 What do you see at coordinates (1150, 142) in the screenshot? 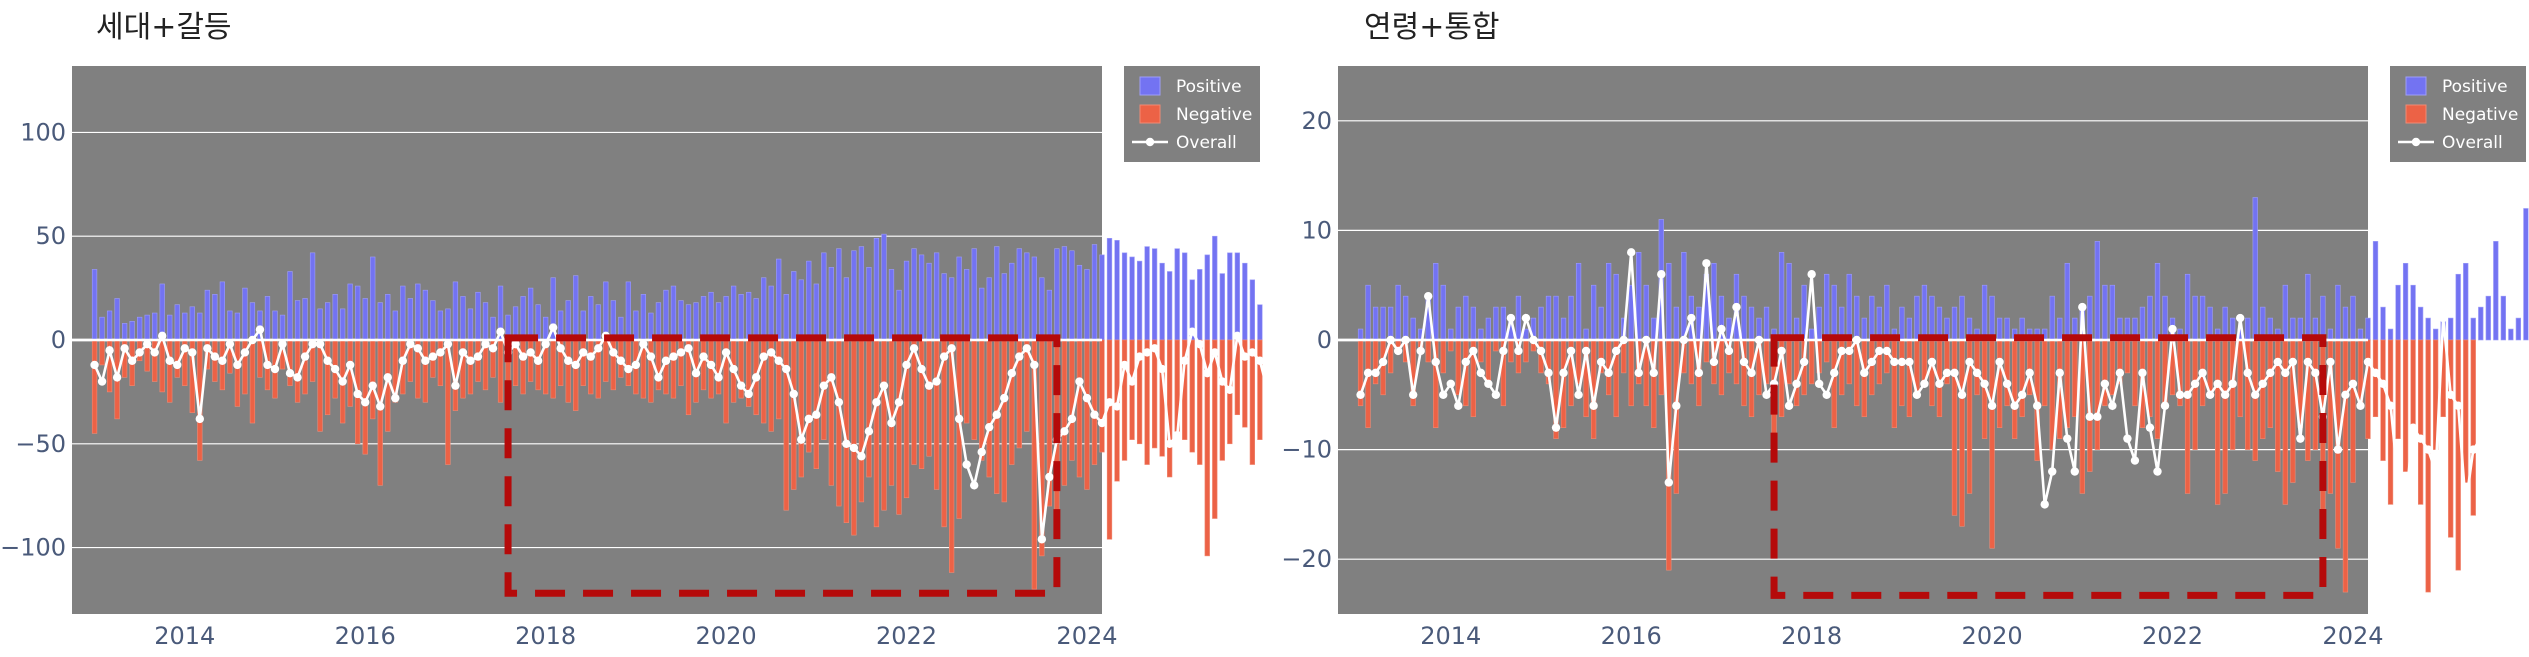
I see `legend-swatch-overall-point` at bounding box center [1150, 142].